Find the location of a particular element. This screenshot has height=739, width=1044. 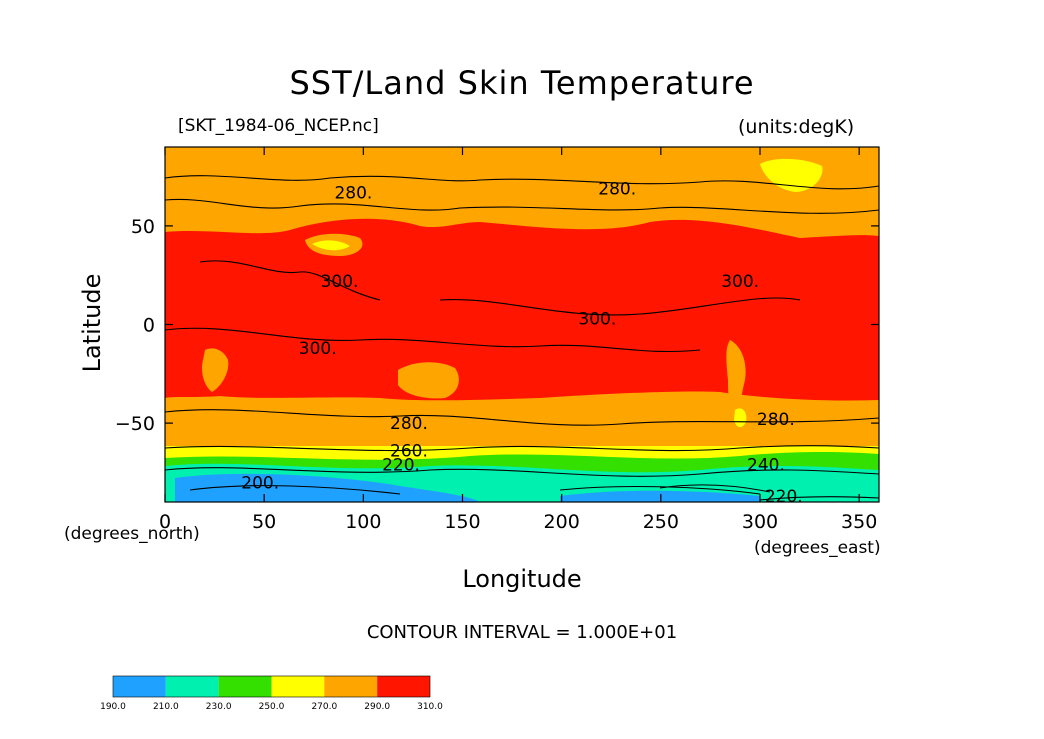

colorbar-label: 210.0 is located at coordinates (166, 707).